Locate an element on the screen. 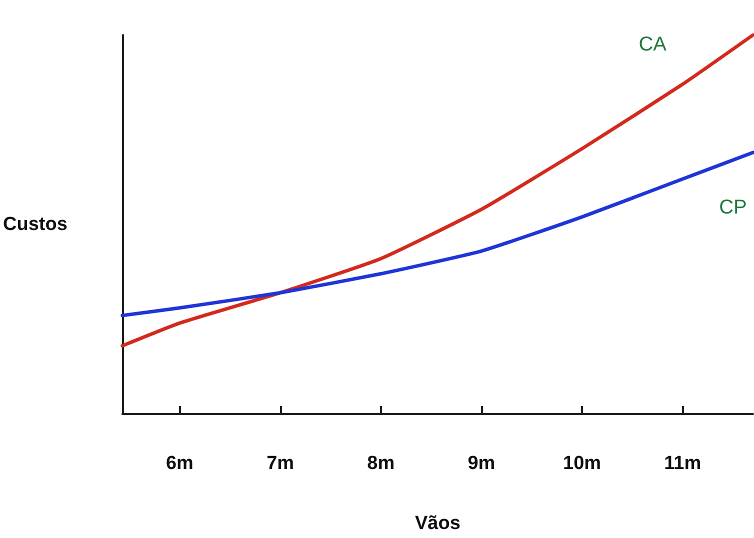 This screenshot has width=754, height=538. x-tick-label: 7m is located at coordinates (280, 463).